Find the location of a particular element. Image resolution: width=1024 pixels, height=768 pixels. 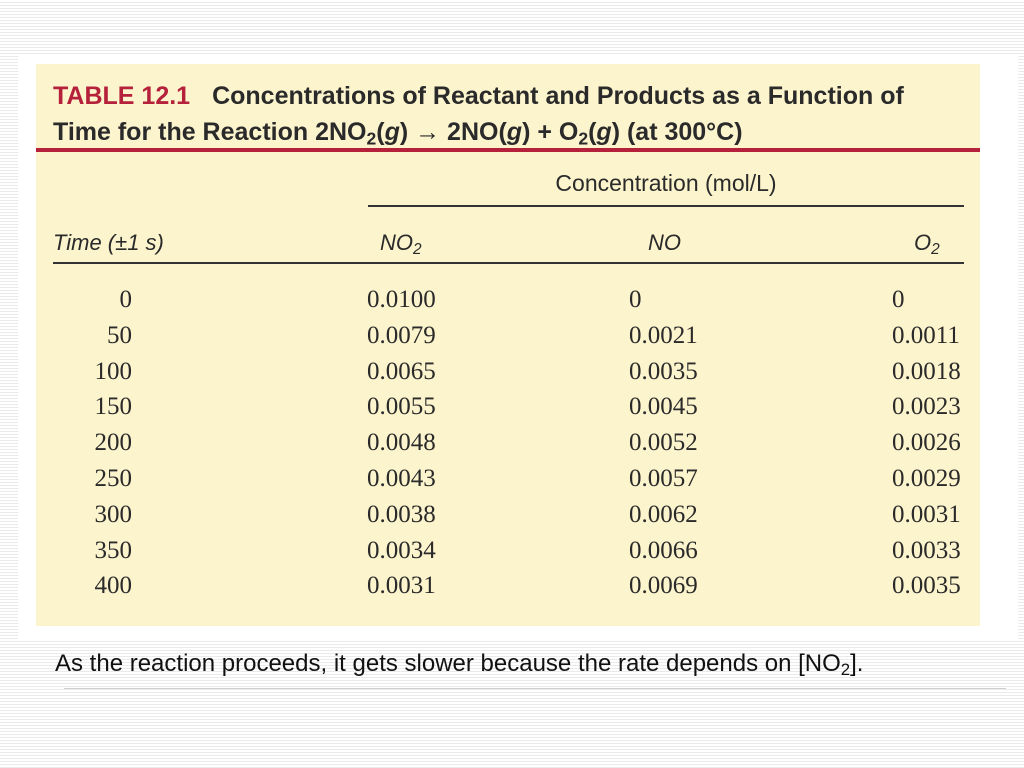

table-row: 350 0.0034 0.0066 0.0033 is located at coordinates (508, 553).